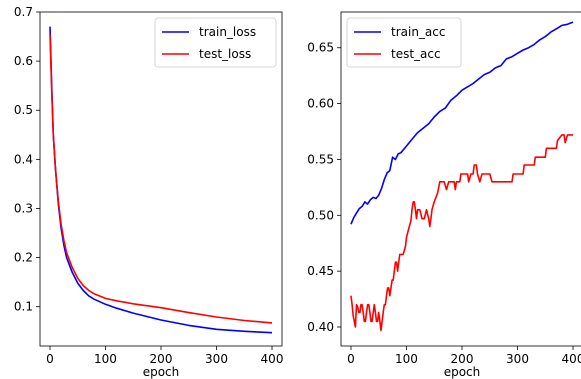 The width and height of the screenshot is (581, 379). Describe the element at coordinates (320, 104) in the screenshot. I see `accuracy-y-tick-label: 0.60` at that location.